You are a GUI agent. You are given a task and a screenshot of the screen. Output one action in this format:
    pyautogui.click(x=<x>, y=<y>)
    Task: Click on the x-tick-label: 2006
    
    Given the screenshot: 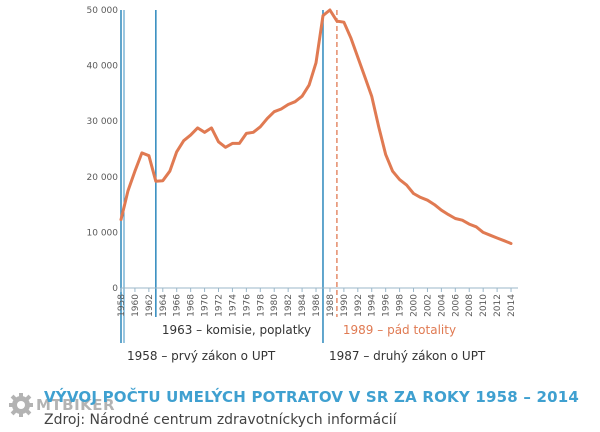 What is the action you would take?
    pyautogui.click(x=456, y=305)
    